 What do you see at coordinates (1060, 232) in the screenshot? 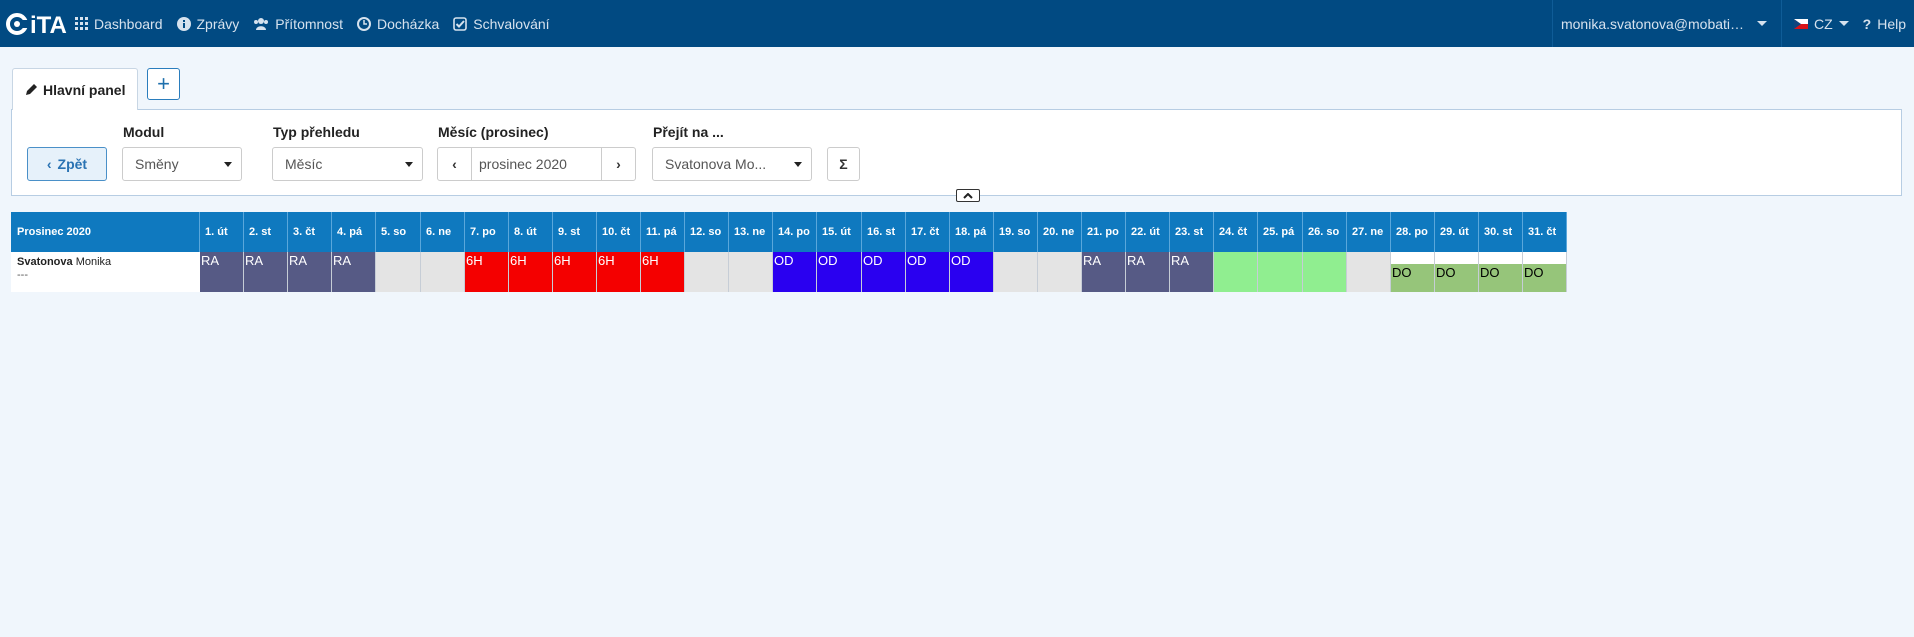
I see `day-header: 20. ne` at bounding box center [1060, 232].